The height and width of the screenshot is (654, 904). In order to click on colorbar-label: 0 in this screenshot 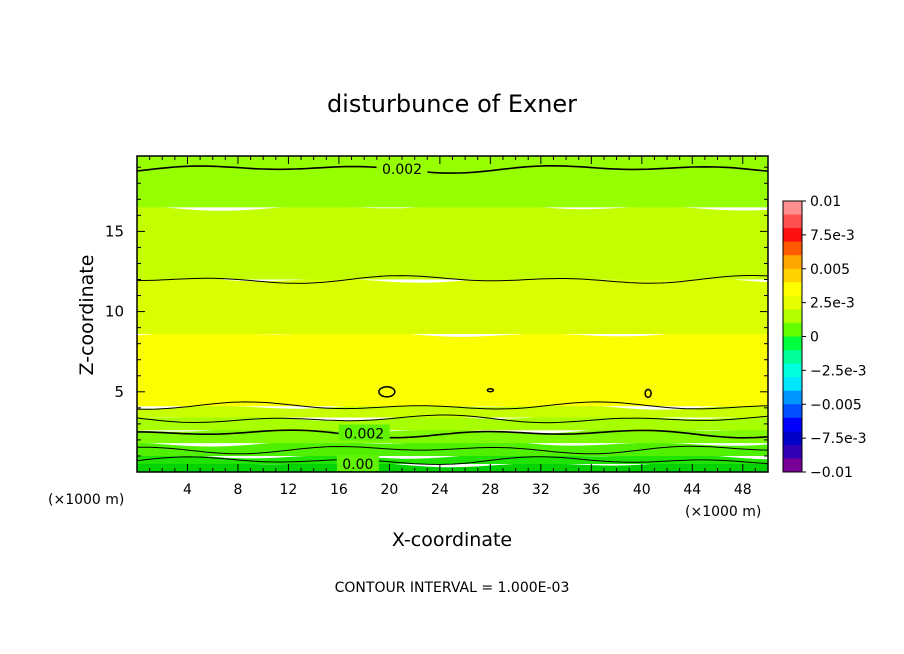, I will do `click(814, 338)`.